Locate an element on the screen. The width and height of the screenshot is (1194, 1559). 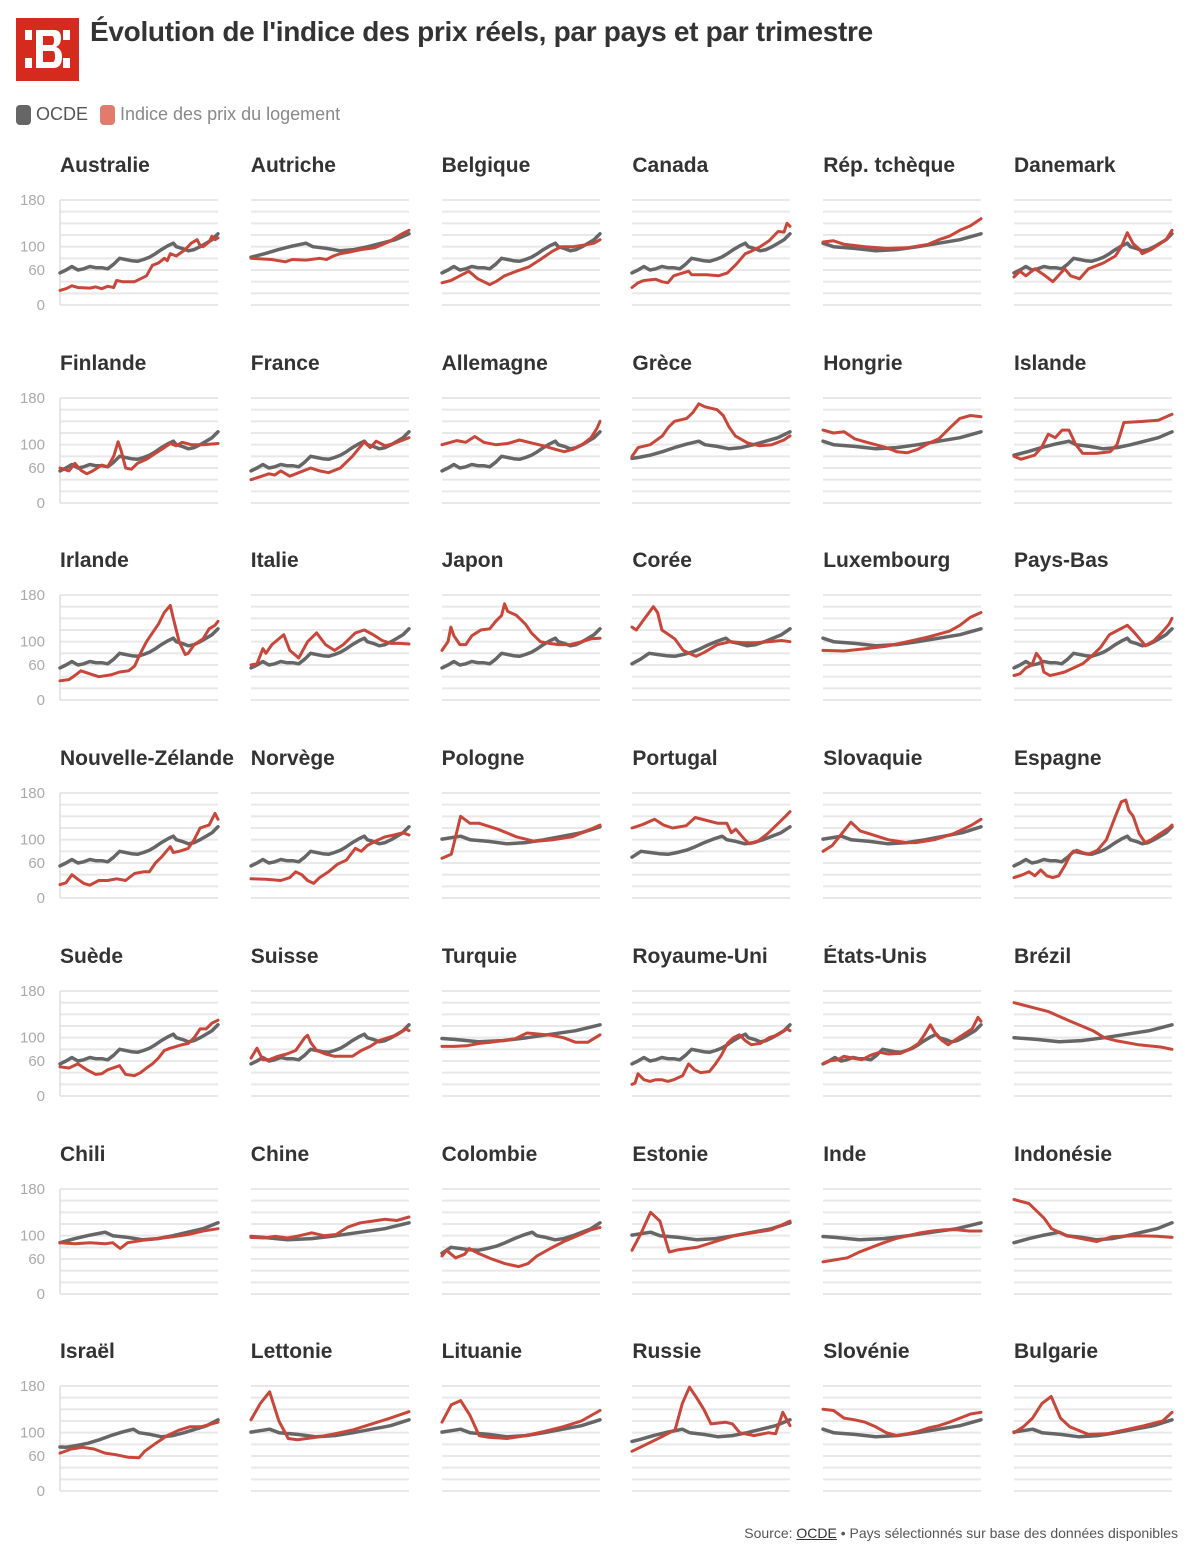
panel-title: Japon is located at coordinates (472, 561).